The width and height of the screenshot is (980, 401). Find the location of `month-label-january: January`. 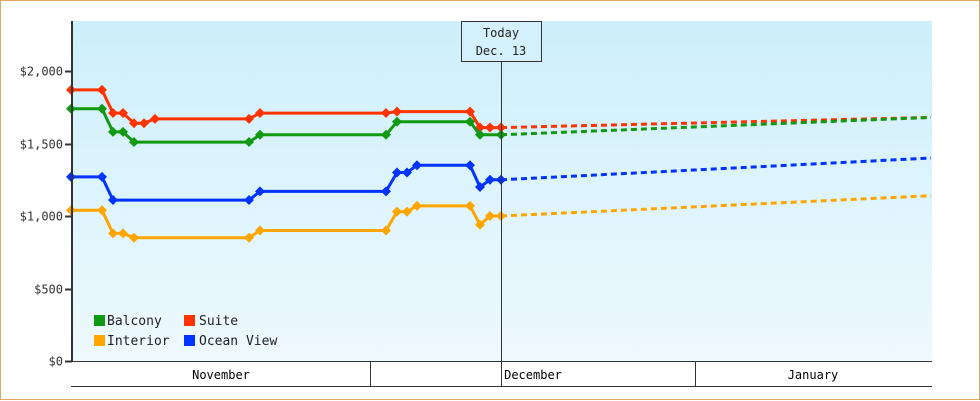

month-label-january: January is located at coordinates (813, 375).